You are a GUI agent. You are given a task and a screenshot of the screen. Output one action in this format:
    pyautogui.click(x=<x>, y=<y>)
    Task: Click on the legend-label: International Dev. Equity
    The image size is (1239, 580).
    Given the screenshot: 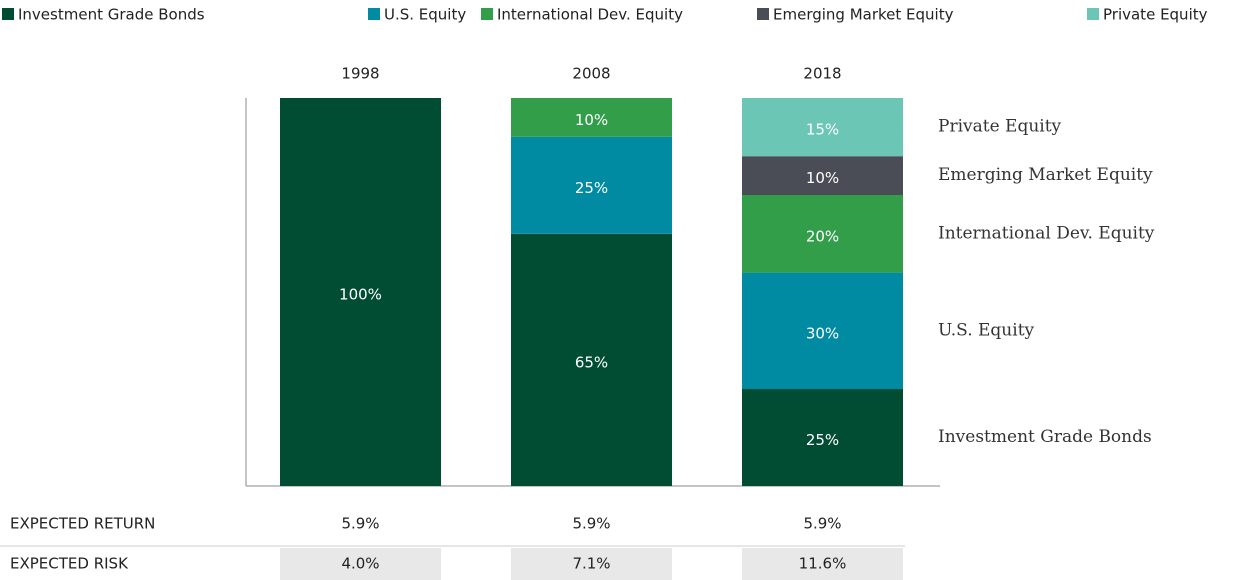 What is the action you would take?
    pyautogui.click(x=590, y=15)
    